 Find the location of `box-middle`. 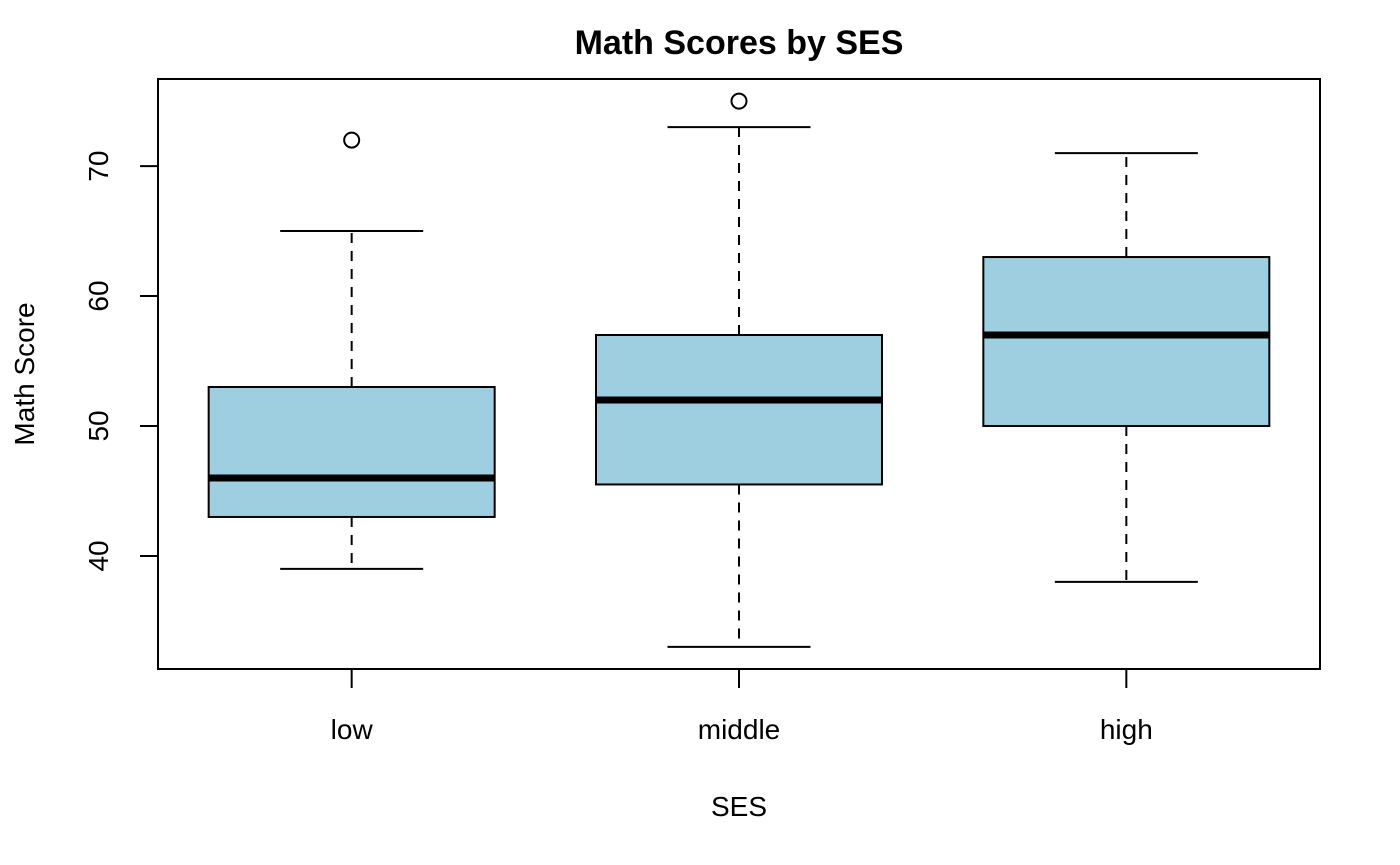

box-middle is located at coordinates (739, 370).